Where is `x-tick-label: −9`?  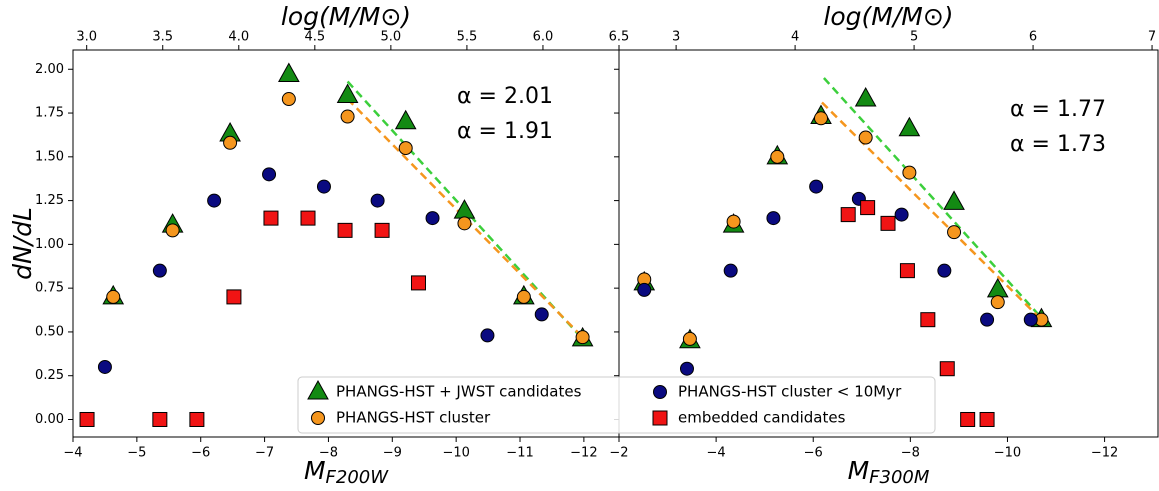 x-tick-label: −9 is located at coordinates (392, 453).